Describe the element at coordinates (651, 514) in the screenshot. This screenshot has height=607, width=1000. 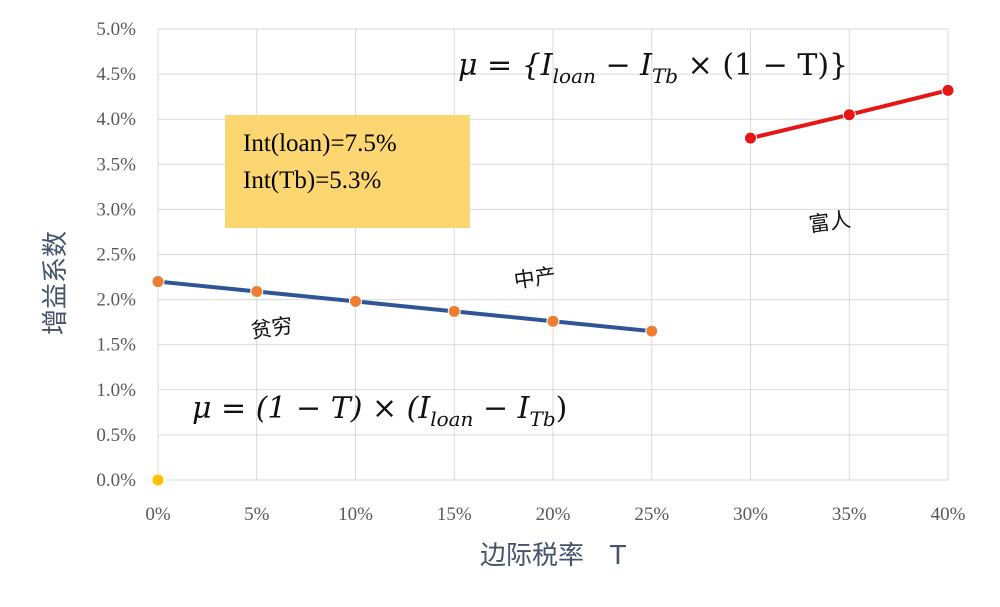
I see `x-tick-label: 25%` at that location.